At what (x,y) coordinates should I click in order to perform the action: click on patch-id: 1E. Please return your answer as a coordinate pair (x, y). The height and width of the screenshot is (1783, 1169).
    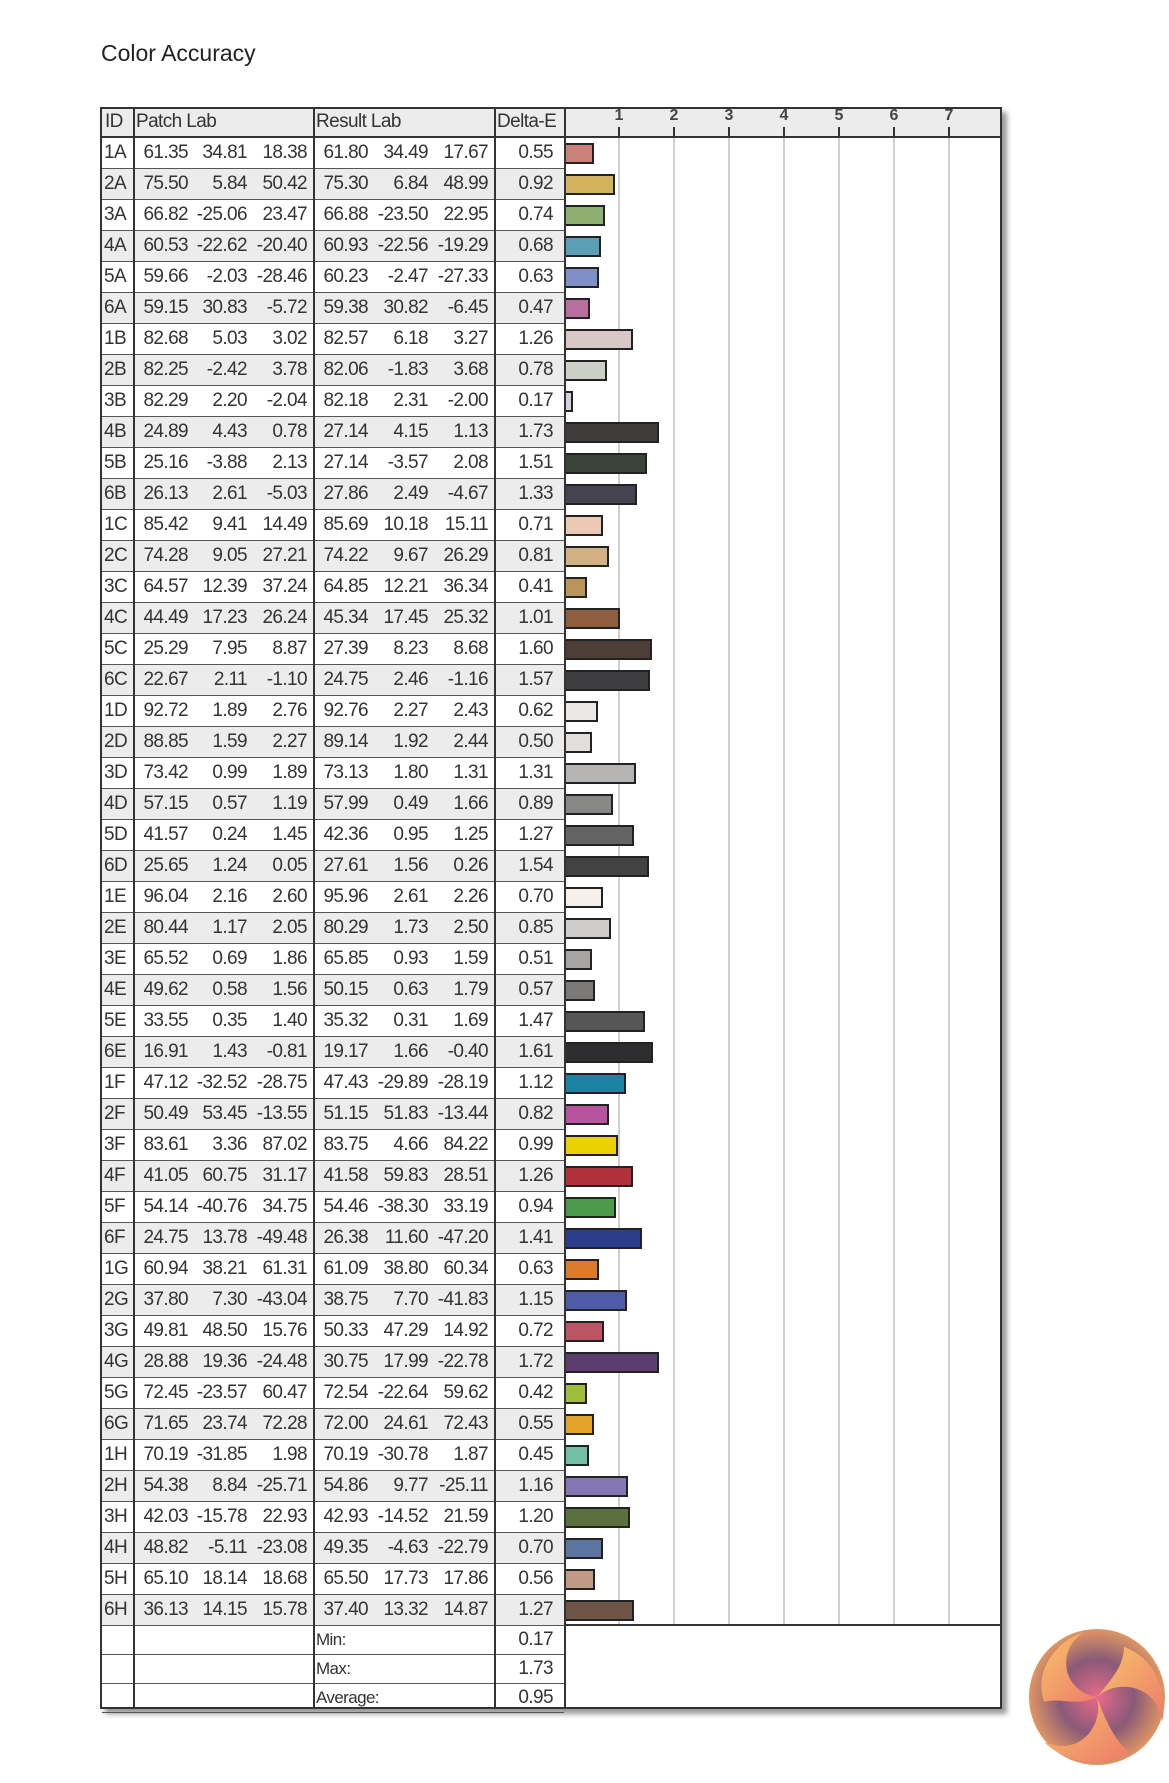
    Looking at the image, I should click on (115, 896).